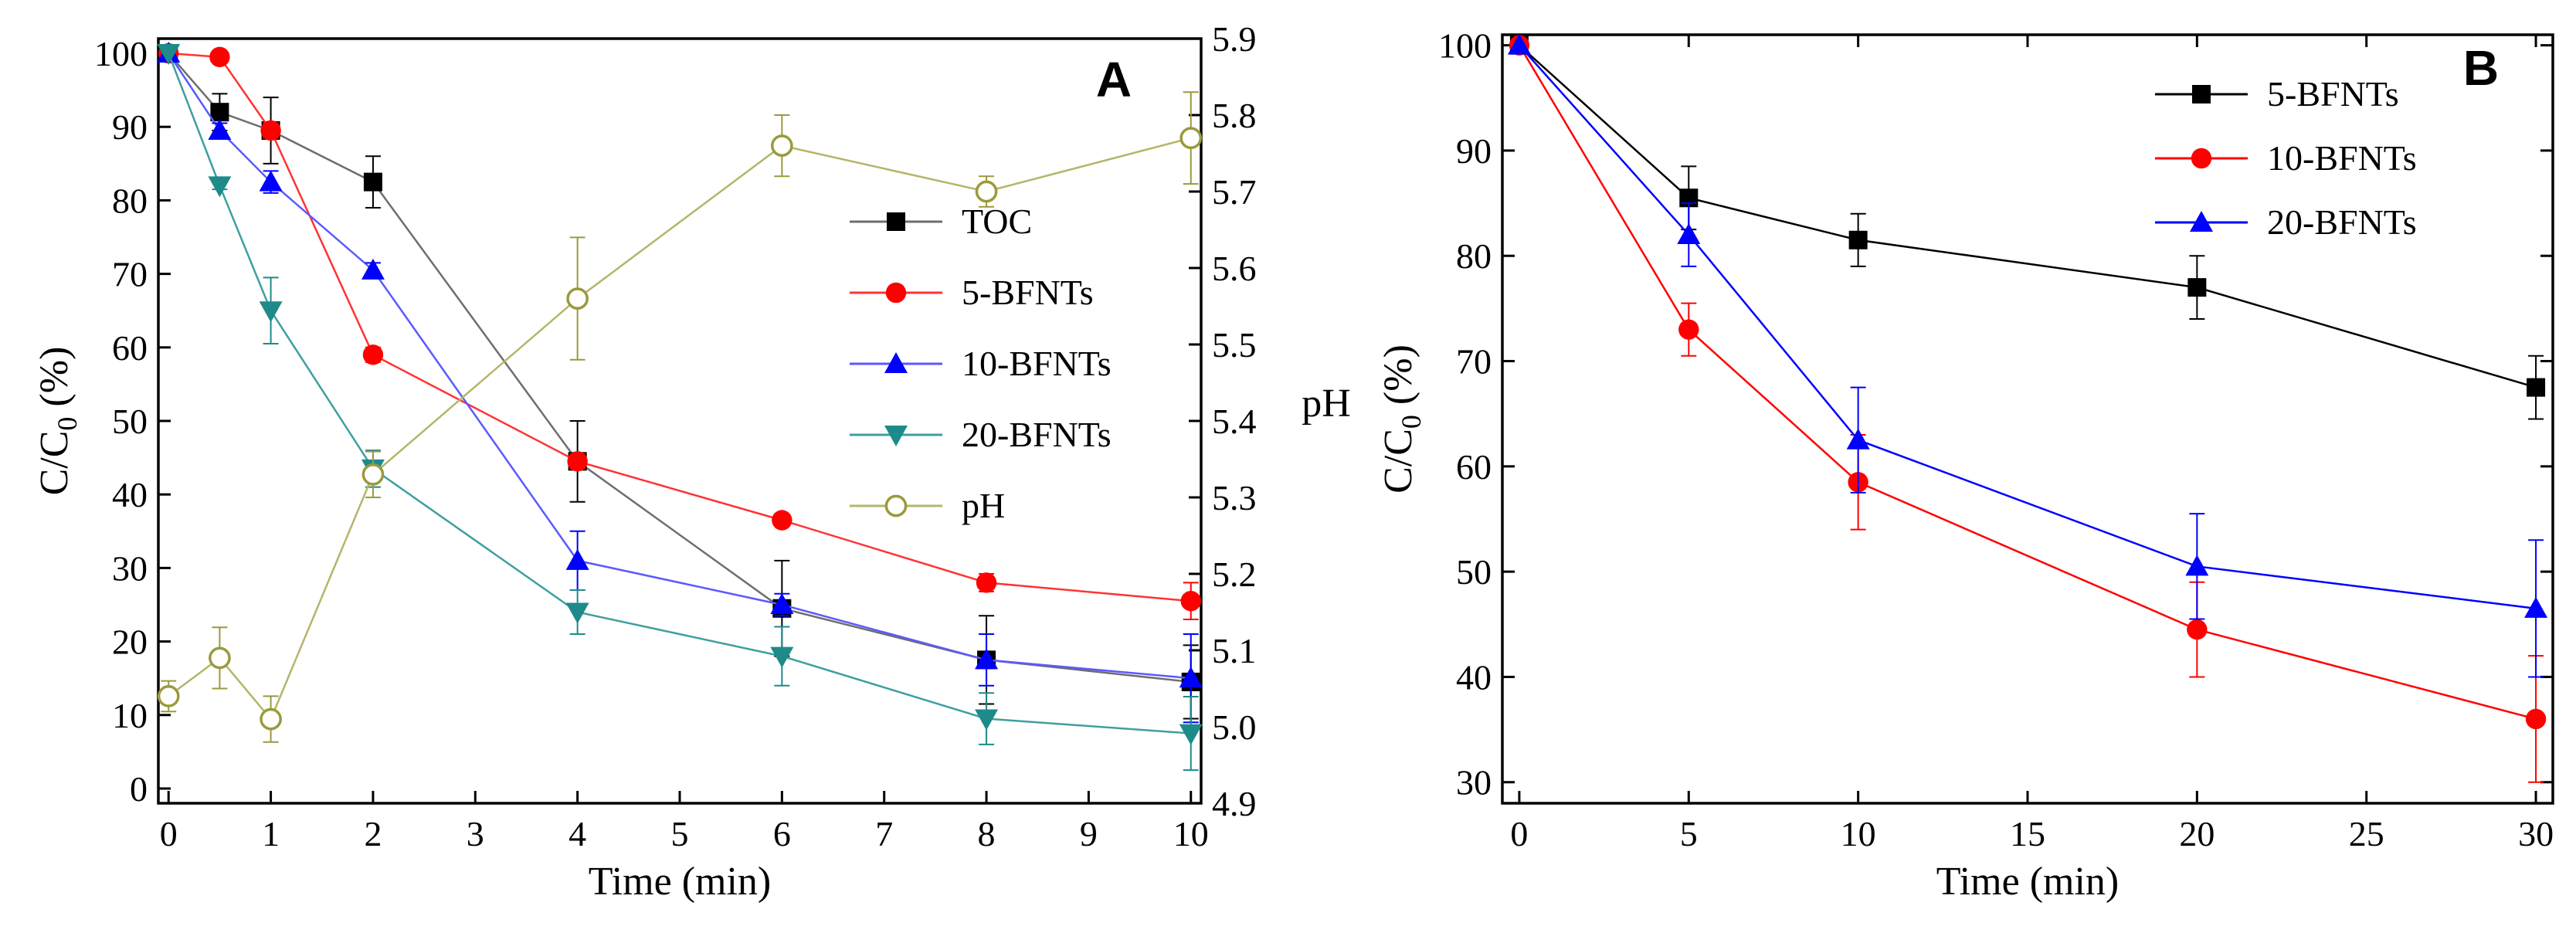  Describe the element at coordinates (997, 222) in the screenshot. I see `legend-label: TOC` at that location.